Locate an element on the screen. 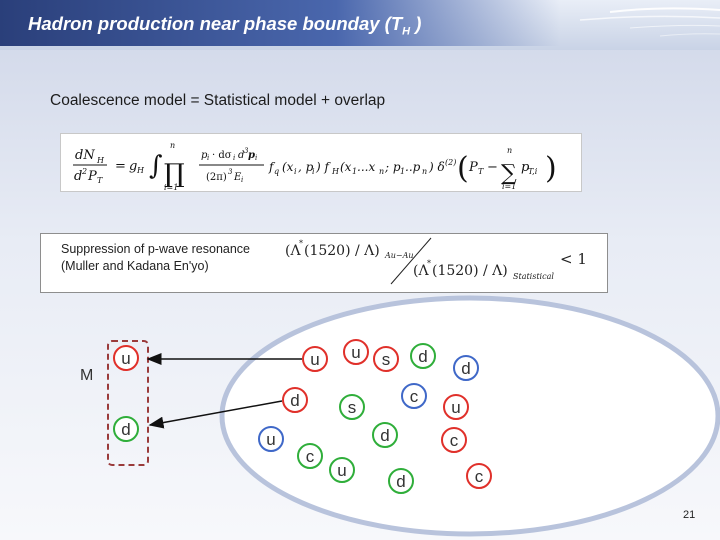  title-subscript: H is located at coordinates (406, 31).